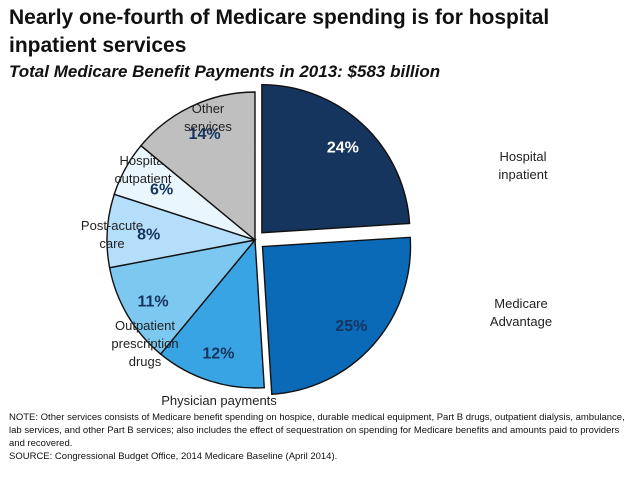  I want to click on slice-category-label-physician-payments: Physician payments, so click(219, 400).